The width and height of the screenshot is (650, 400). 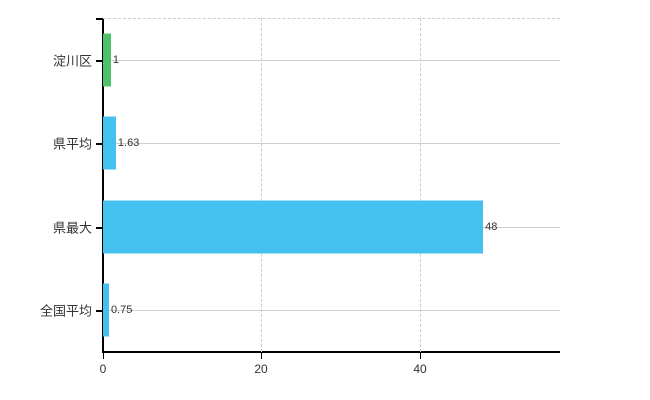 I want to click on bar-value-label: 0.75, so click(x=121, y=310).